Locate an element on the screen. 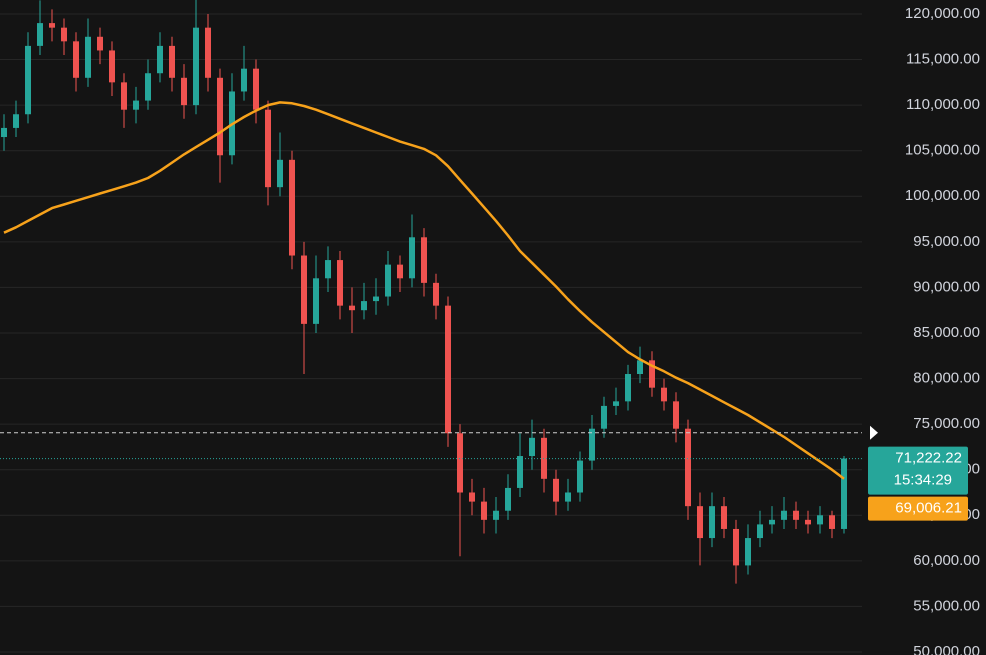 Image resolution: width=986 pixels, height=655 pixels. y-tick-label: 95,000.00 is located at coordinates (946, 241).